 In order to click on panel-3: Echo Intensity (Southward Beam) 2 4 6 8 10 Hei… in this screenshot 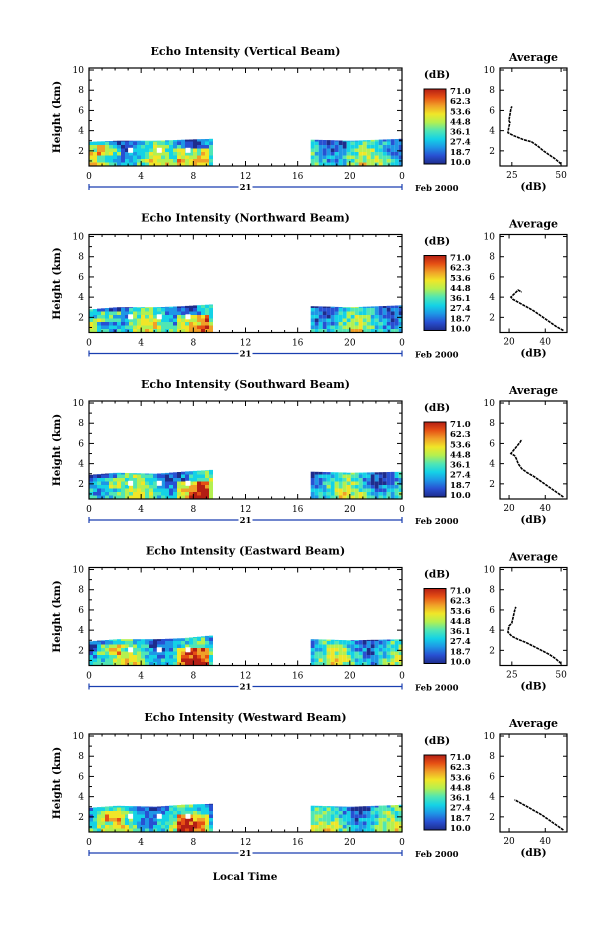, I will do `click(309, 452)`.